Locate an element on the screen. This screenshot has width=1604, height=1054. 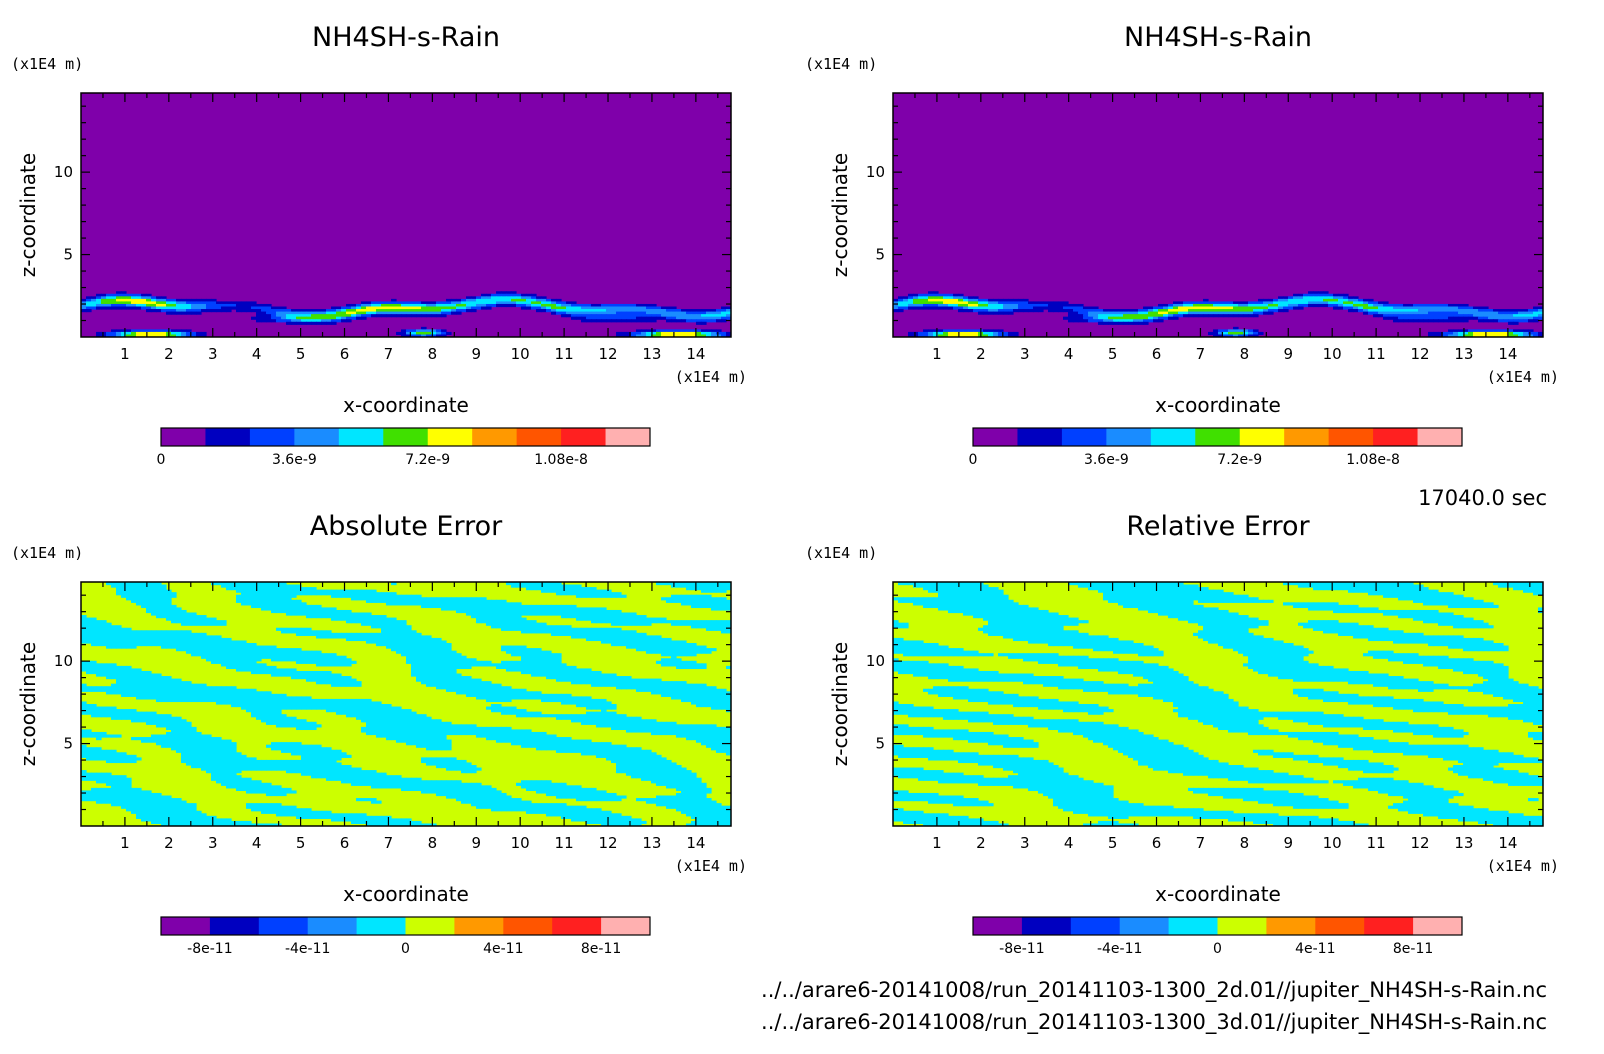
colorbar-swatch is located at coordinates (1218, 437).